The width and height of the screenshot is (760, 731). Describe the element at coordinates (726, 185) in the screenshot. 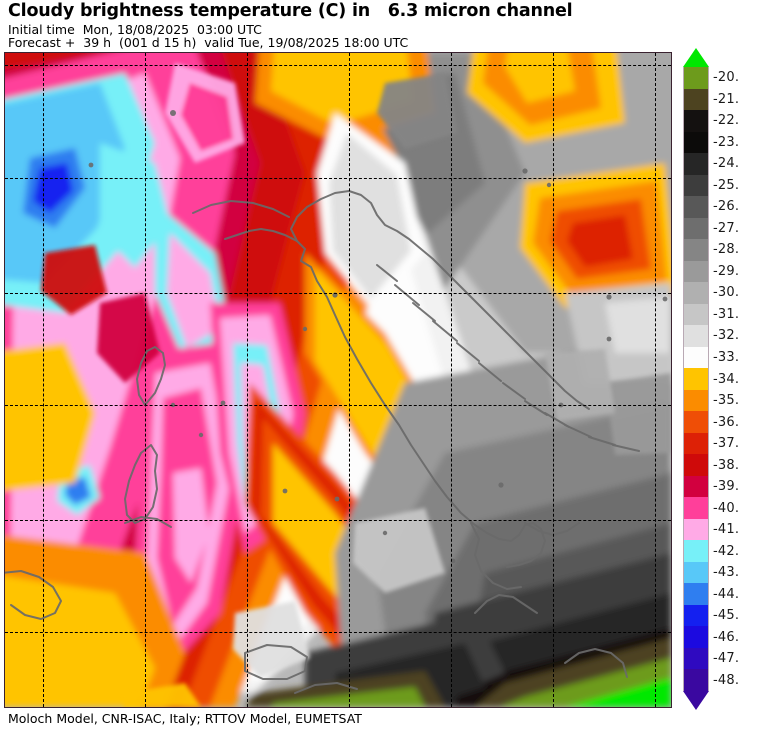

I see `colorbar-tick-label: -25.` at that location.